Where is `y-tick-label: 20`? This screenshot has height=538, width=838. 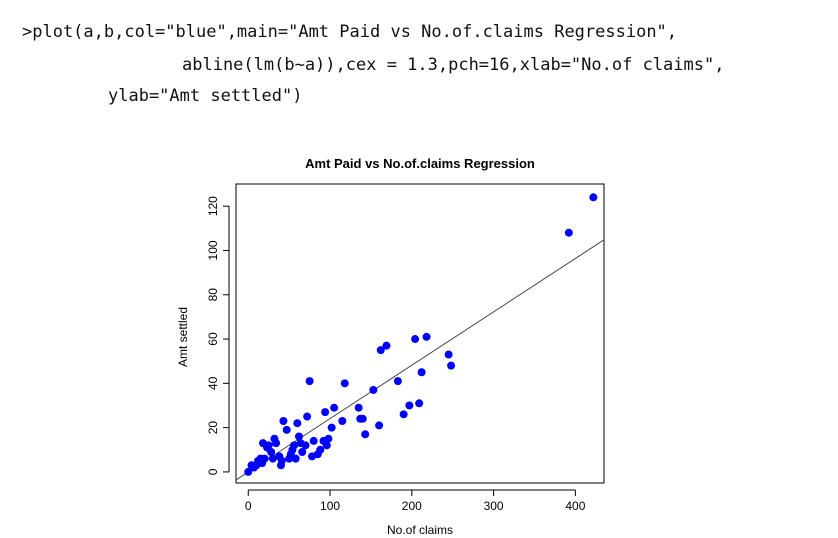 y-tick-label: 20 is located at coordinates (213, 428).